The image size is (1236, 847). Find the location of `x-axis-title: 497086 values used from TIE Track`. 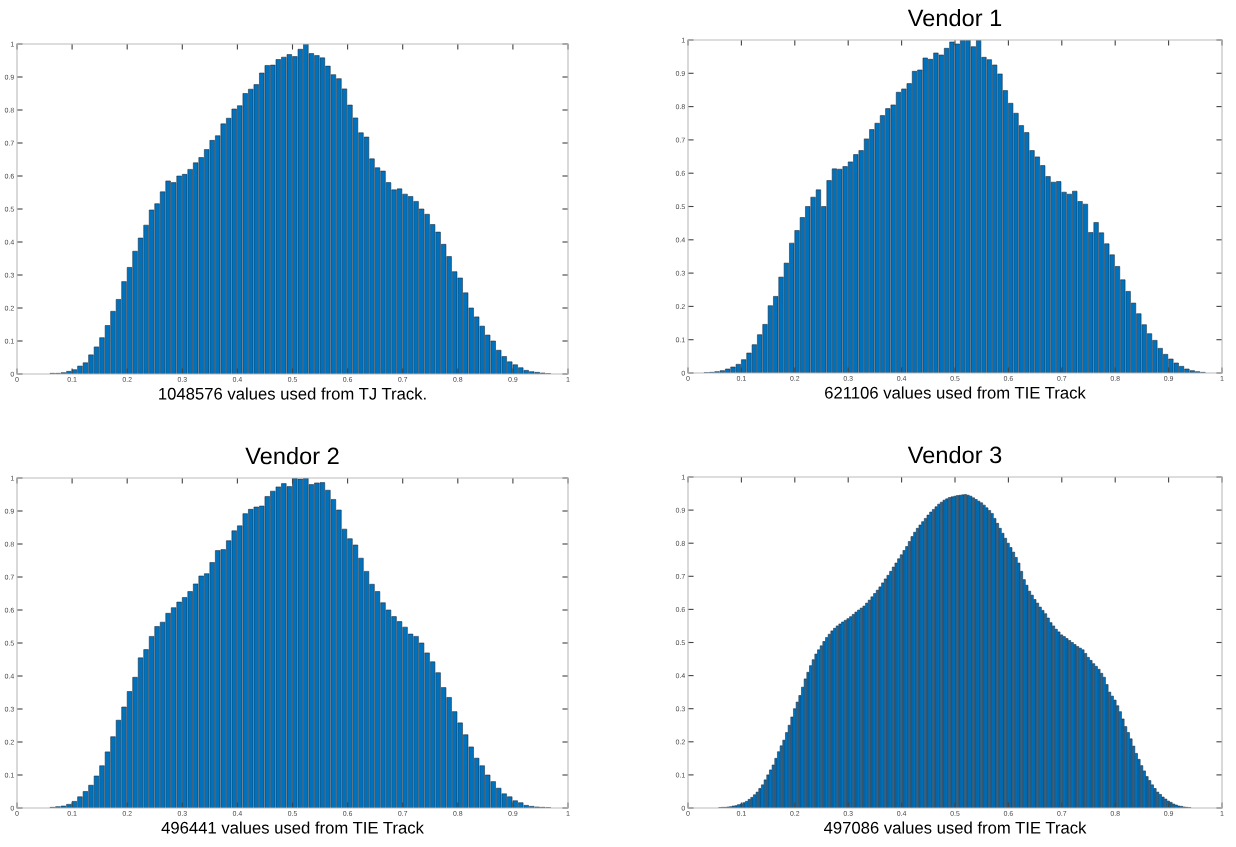

x-axis-title: 497086 values used from TIE Track is located at coordinates (955, 827).